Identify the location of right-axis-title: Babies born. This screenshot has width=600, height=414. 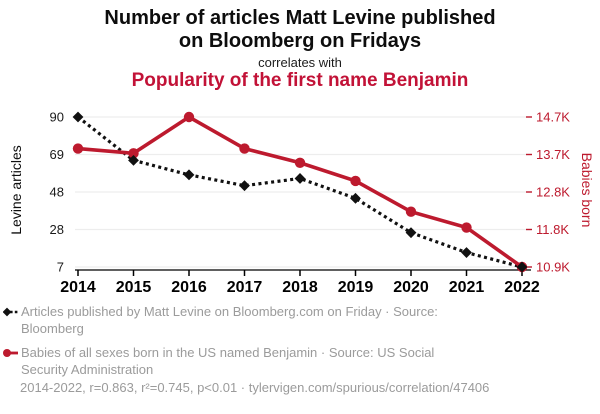
(587, 190).